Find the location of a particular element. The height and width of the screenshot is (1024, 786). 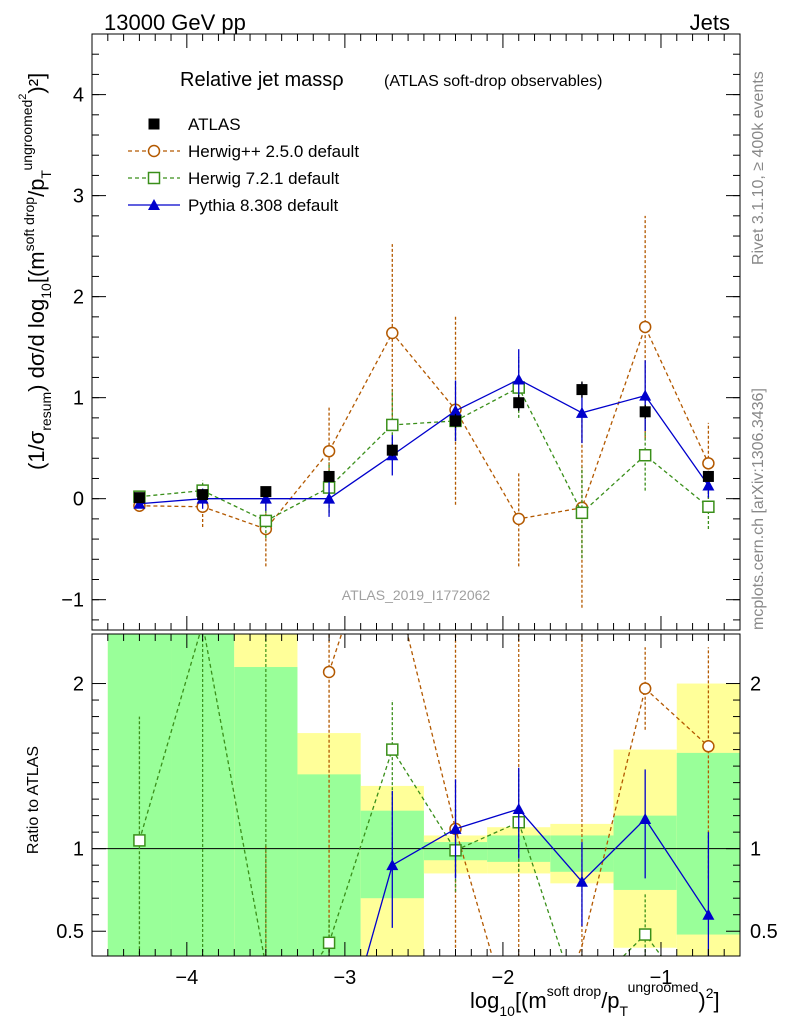

ratio-ytick-label-right: 1 is located at coordinates (755, 850).